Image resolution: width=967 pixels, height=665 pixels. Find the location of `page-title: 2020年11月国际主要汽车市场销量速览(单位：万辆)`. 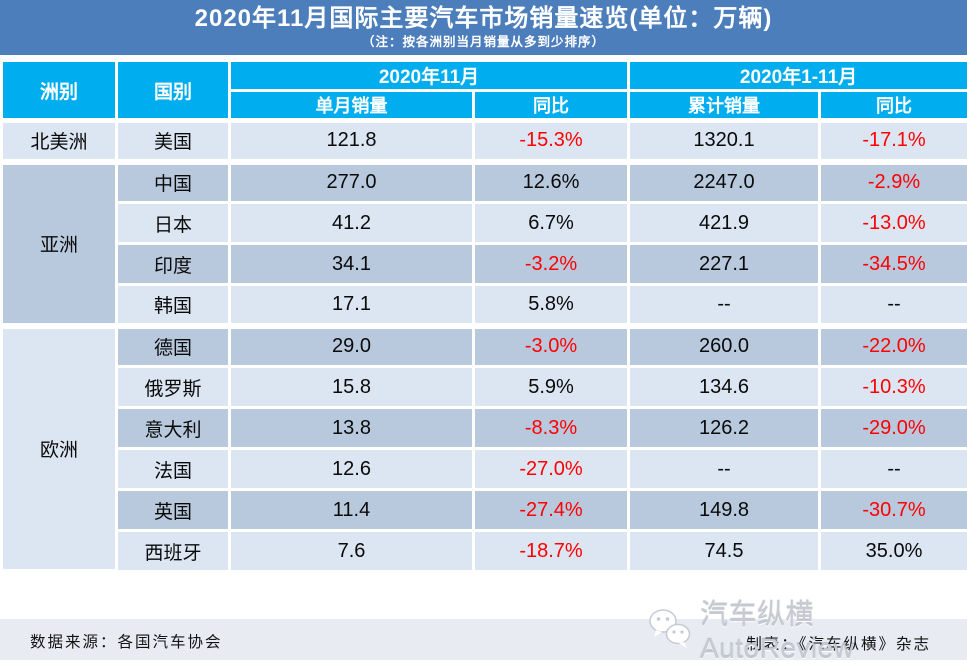

page-title: 2020年11月国际主要汽车市场销量速览(单位：万辆) is located at coordinates (483, 19).